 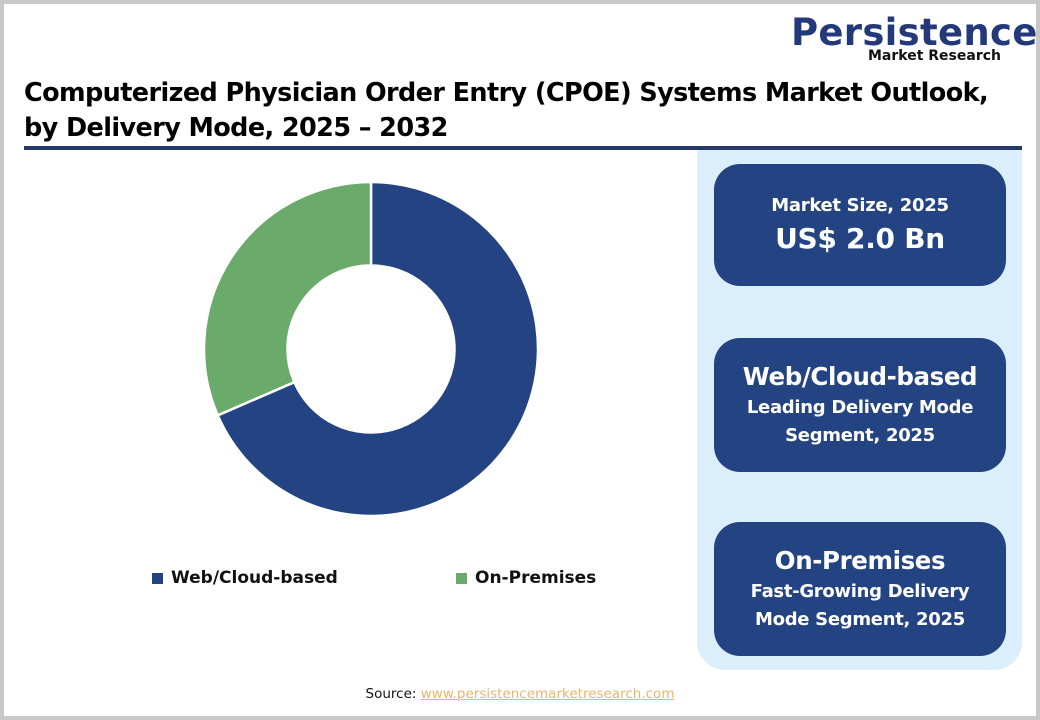 What do you see at coordinates (934, 56) in the screenshot?
I see `logo-sub-text: Market Research` at bounding box center [934, 56].